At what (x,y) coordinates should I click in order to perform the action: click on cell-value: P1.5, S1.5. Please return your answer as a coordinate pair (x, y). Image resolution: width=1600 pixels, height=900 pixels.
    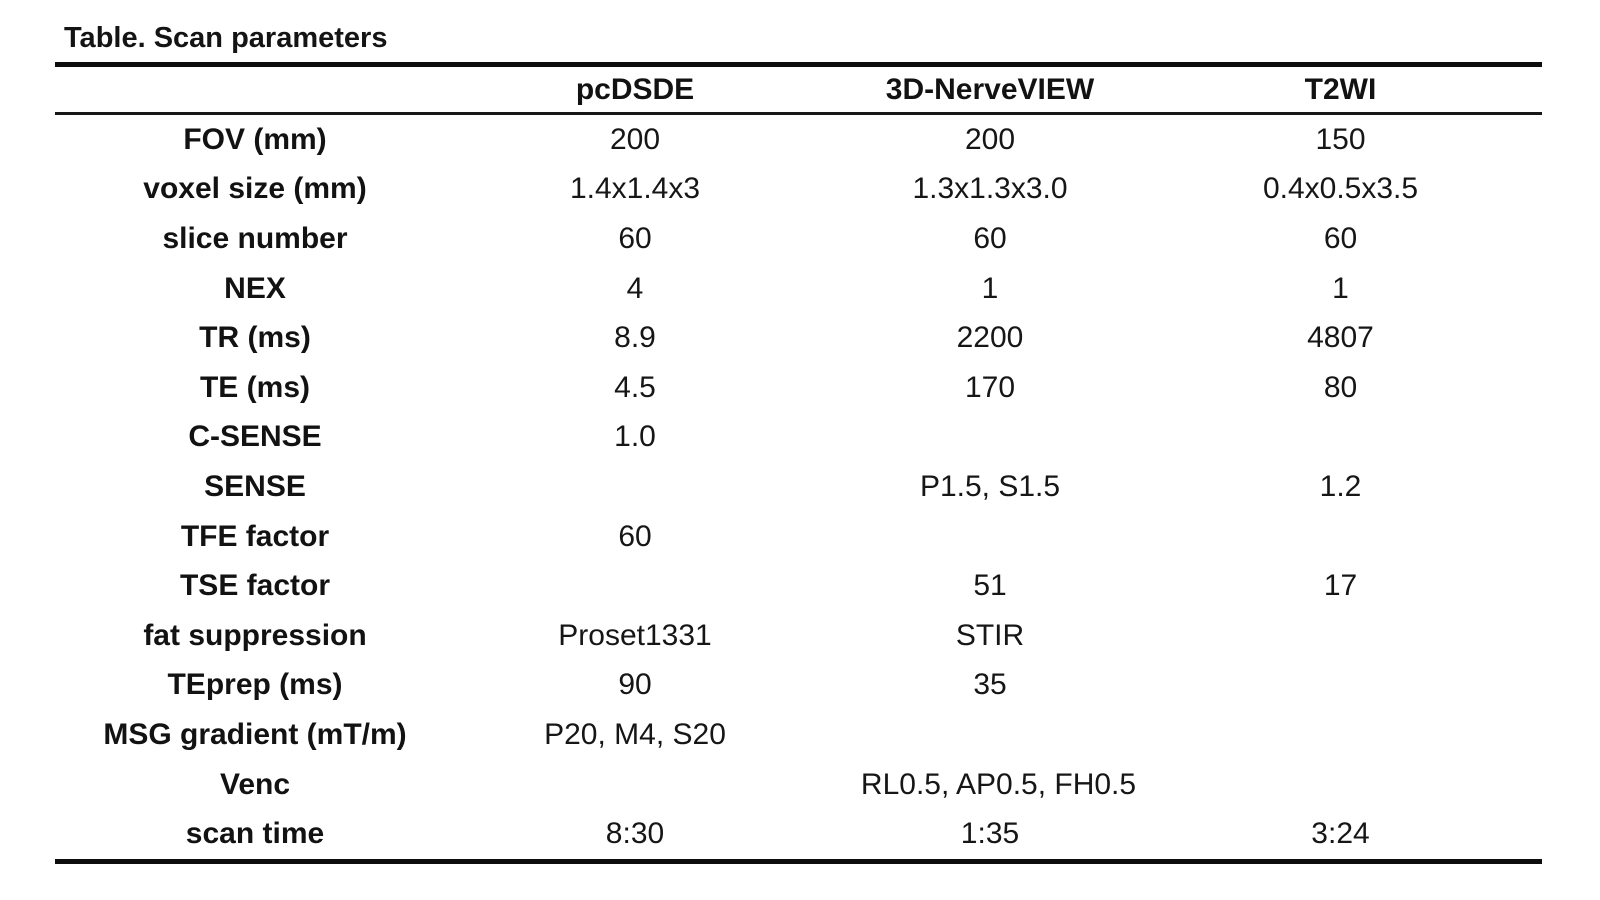
    Looking at the image, I should click on (990, 486).